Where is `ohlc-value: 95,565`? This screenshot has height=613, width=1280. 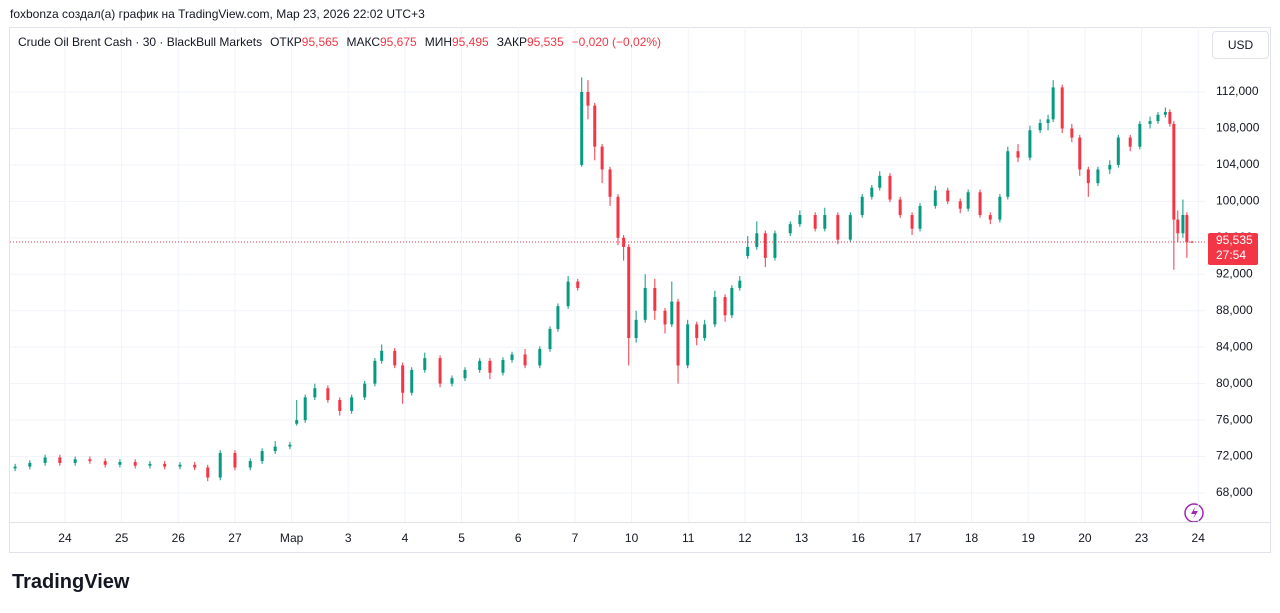
ohlc-value: 95,565 is located at coordinates (320, 42).